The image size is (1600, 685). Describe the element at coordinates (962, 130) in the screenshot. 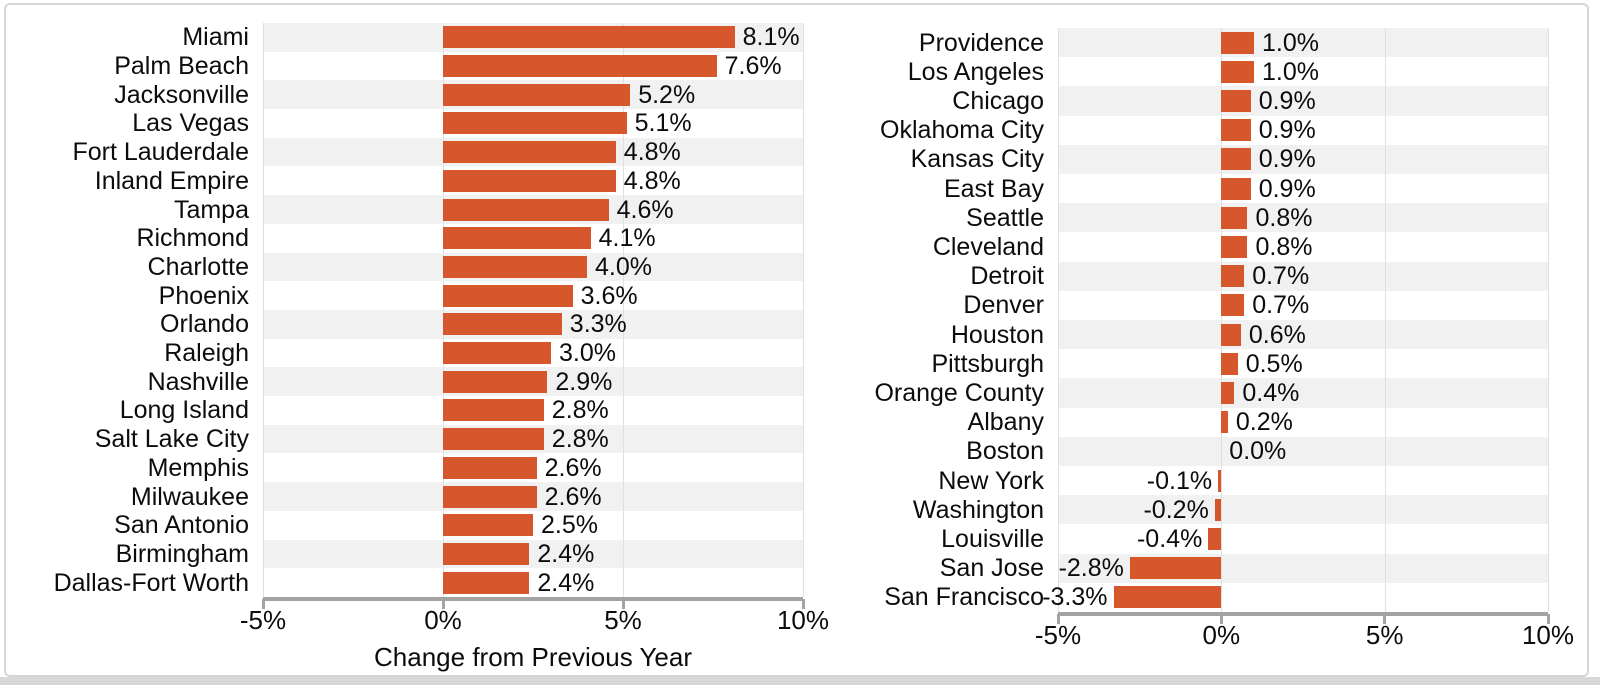

I see `category-label: Oklahoma City` at that location.